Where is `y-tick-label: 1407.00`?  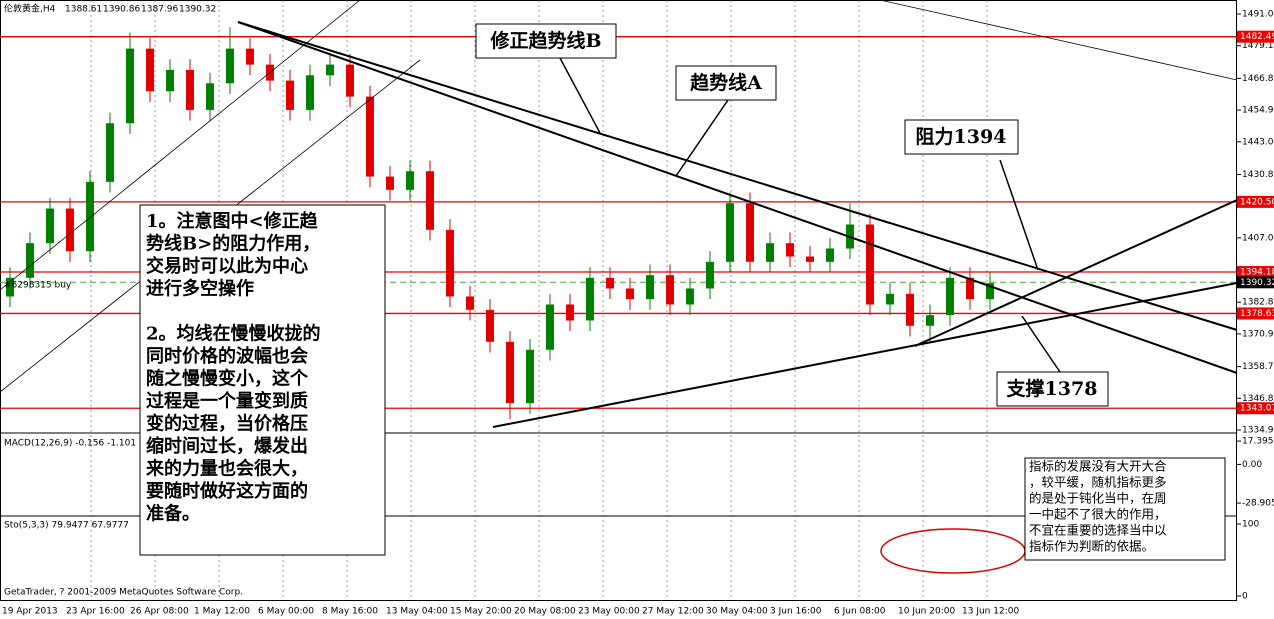
y-tick-label: 1407.00 is located at coordinates (1258, 238).